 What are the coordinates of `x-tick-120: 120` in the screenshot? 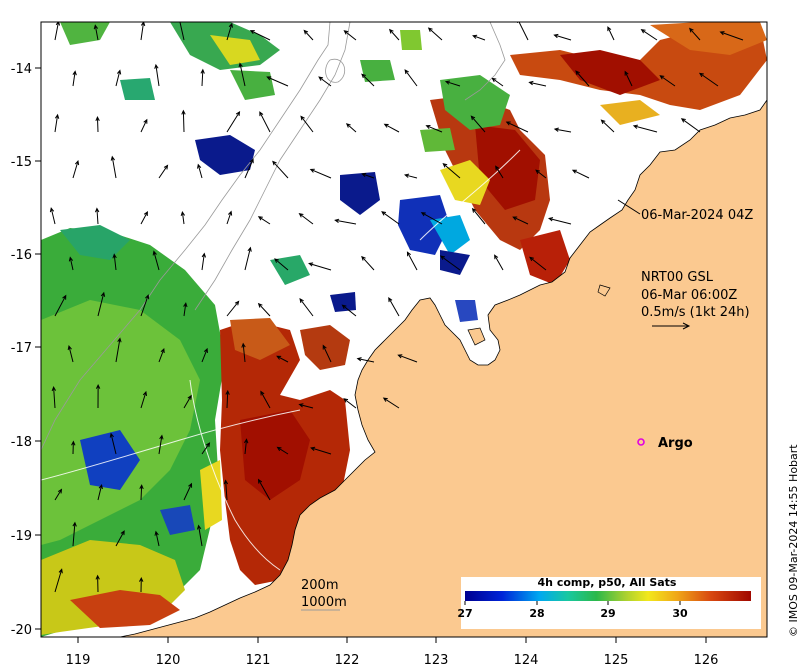 It's located at (168, 660).